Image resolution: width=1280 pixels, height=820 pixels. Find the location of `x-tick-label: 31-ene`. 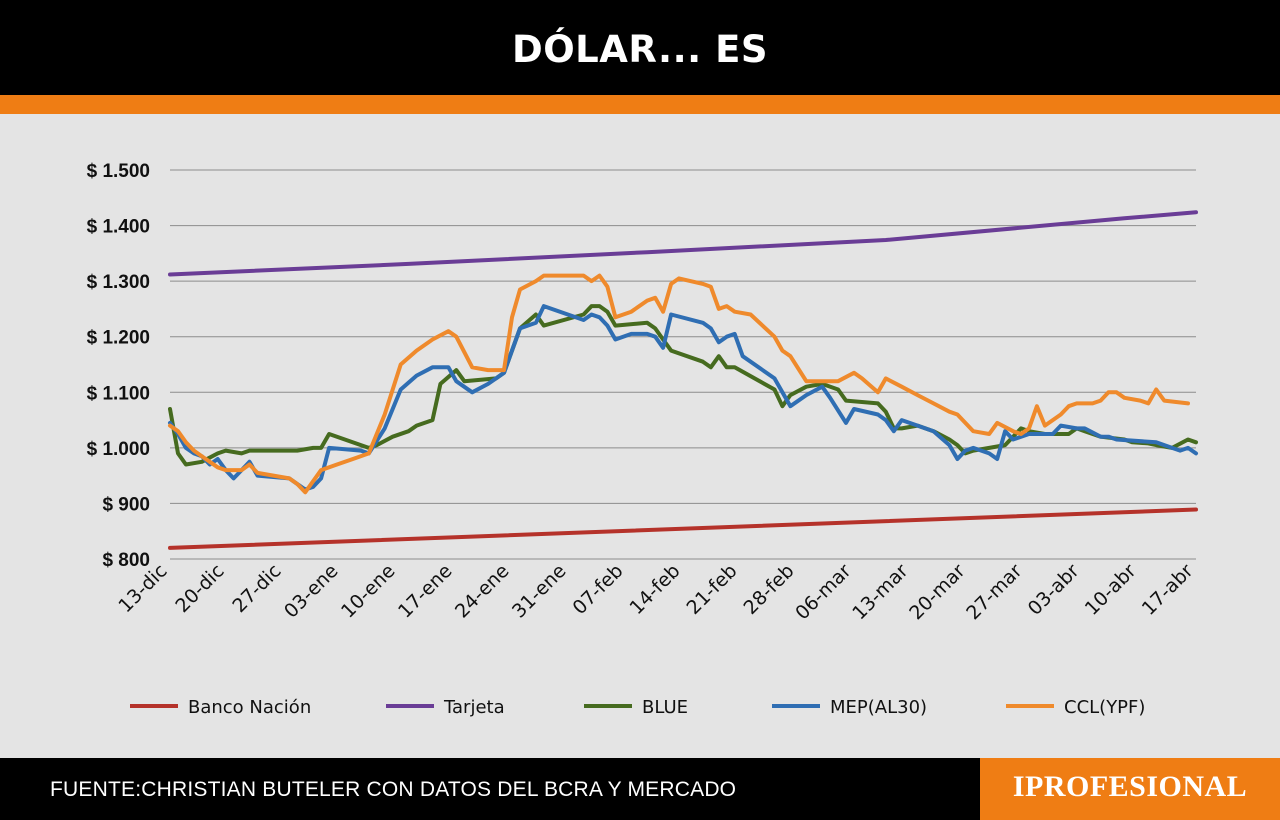

x-tick-label: 31-ene is located at coordinates (539, 591).